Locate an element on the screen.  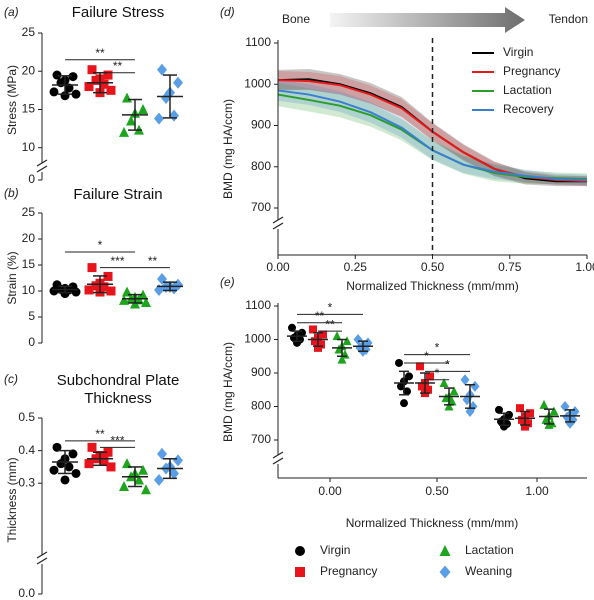
y-axis-label: Thickness (mm) is located at coordinates (12, 499).